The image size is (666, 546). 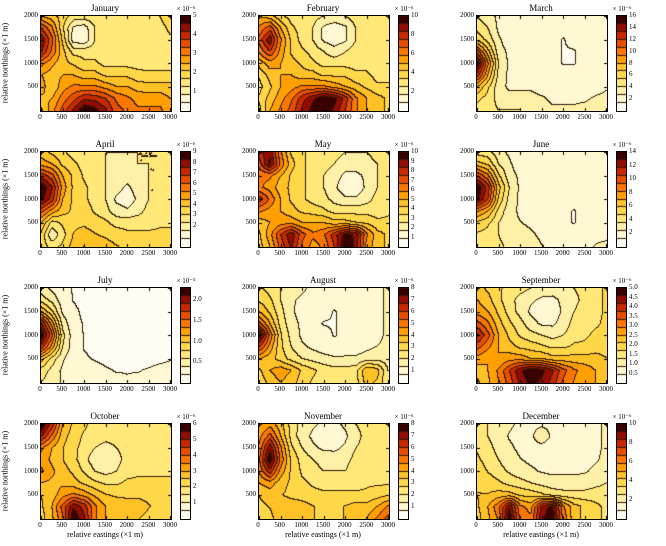 I want to click on subplot-title: March, so click(x=541, y=8).